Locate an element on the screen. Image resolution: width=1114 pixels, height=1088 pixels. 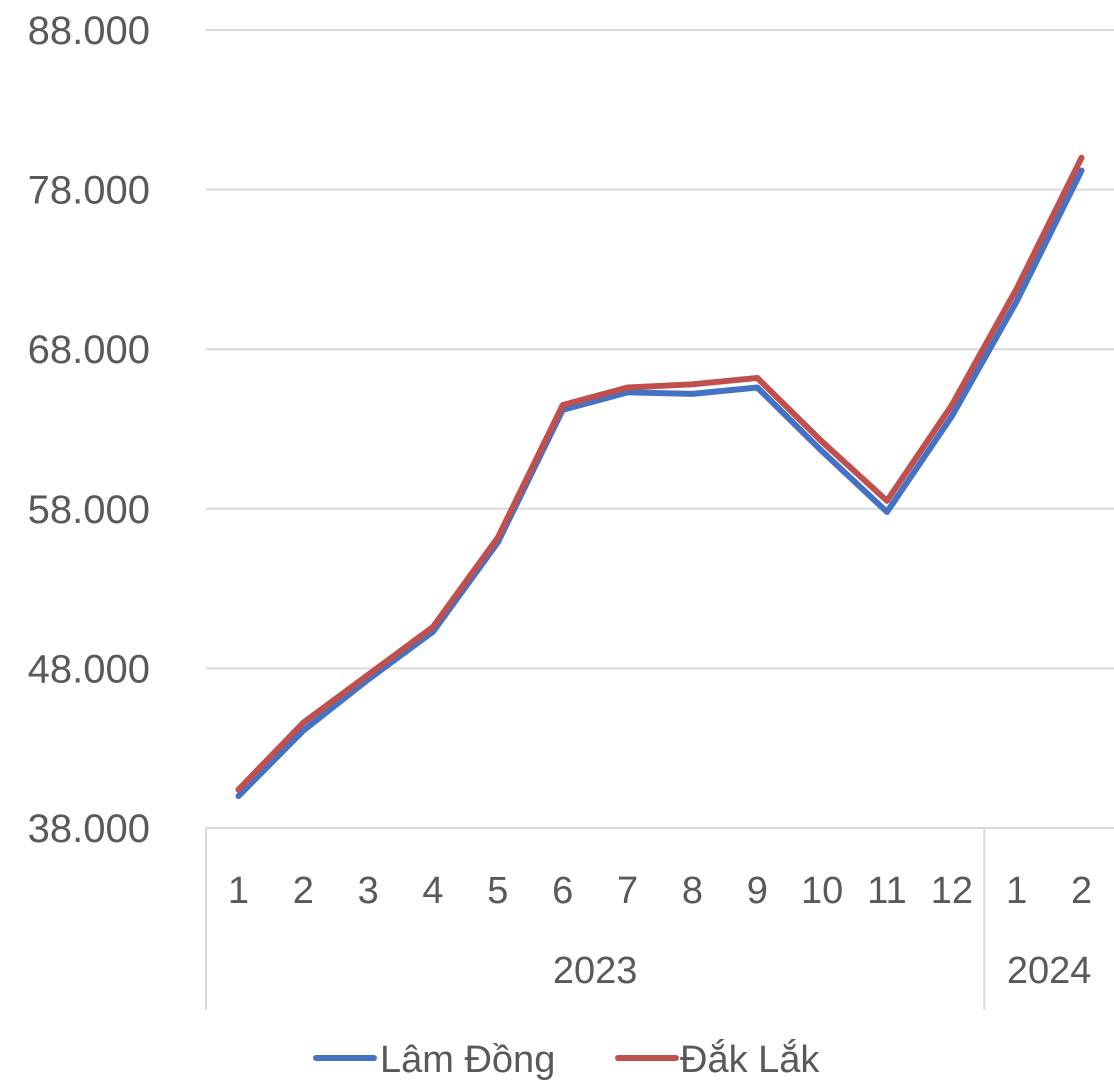
legend-label: Lâm Đồng is located at coordinates (467, 1060).